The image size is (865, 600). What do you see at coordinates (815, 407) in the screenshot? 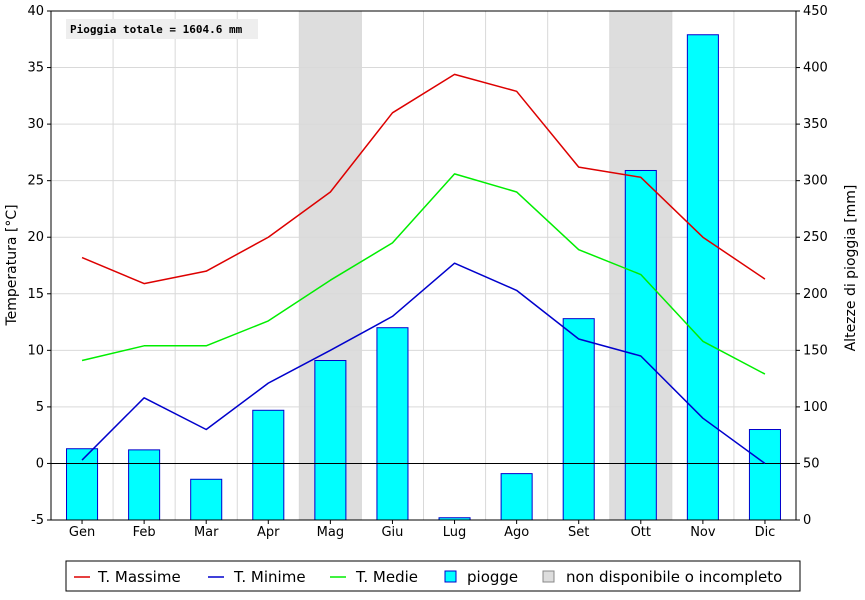
I see `tick-label-right: 100` at bounding box center [815, 407].